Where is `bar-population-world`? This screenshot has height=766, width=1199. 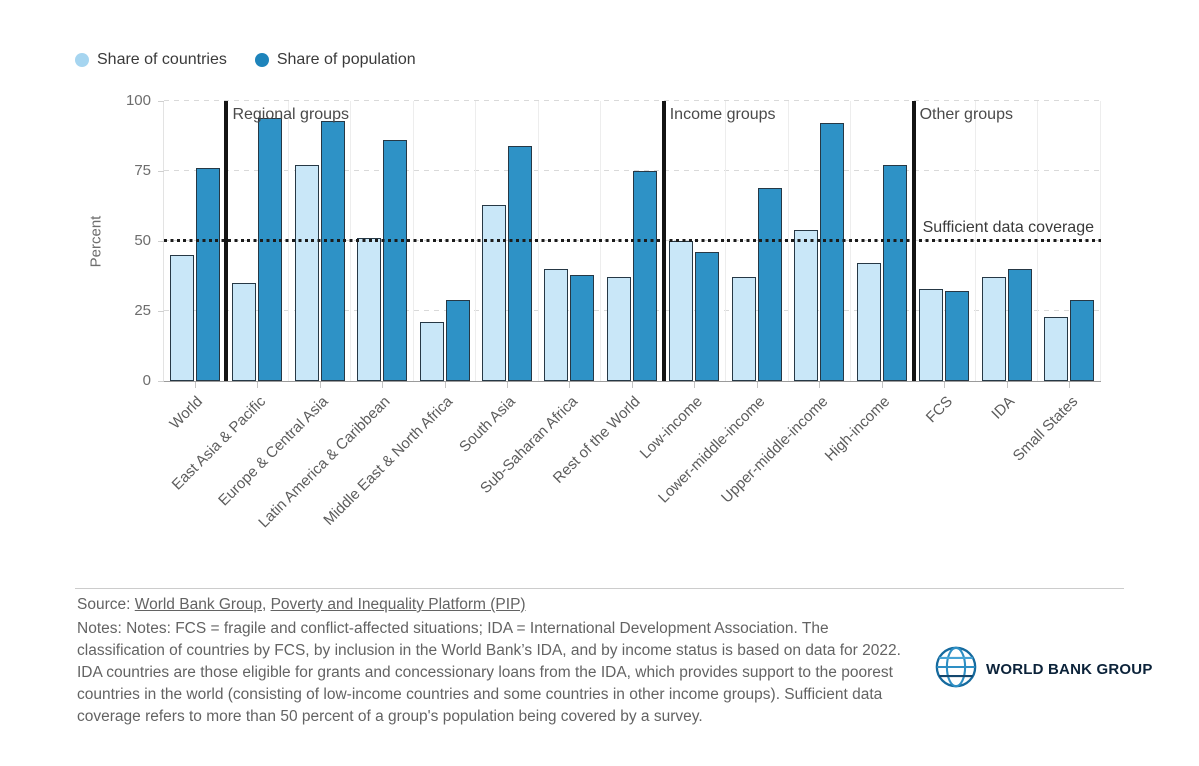 bar-population-world is located at coordinates (207, 274).